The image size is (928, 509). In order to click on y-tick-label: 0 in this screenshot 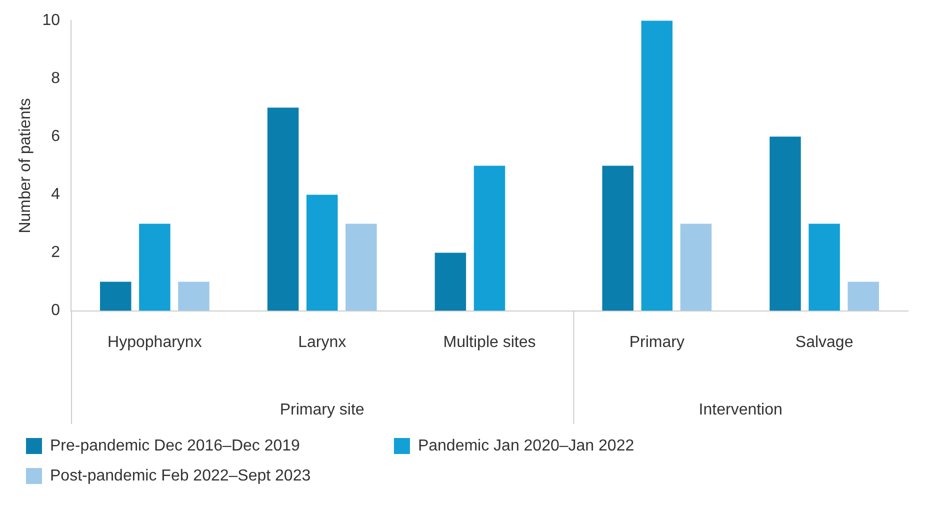, I will do `click(55, 311)`.